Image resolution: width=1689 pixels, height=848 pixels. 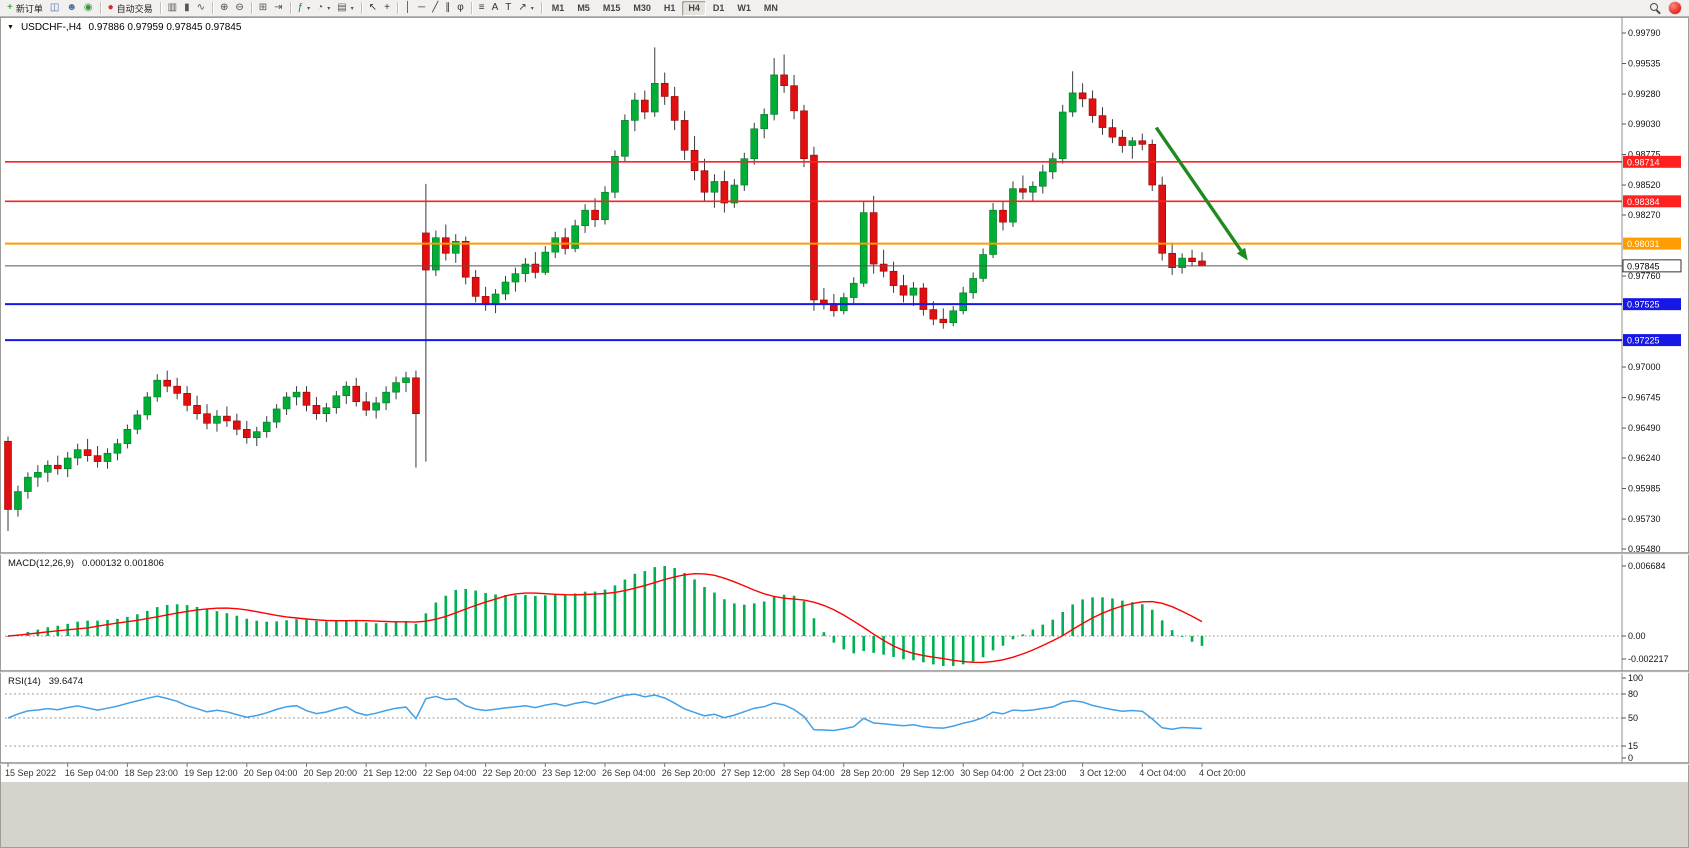 I want to click on timeframe-h4-button: H4, so click(x=694, y=8).